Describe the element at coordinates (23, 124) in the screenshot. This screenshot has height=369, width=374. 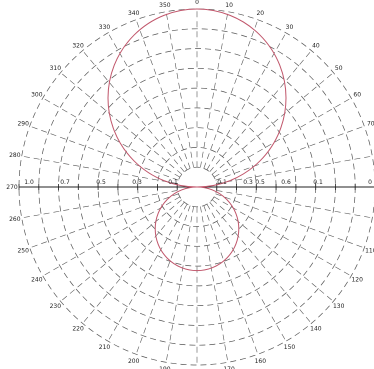
I see `angle-label: 290` at that location.